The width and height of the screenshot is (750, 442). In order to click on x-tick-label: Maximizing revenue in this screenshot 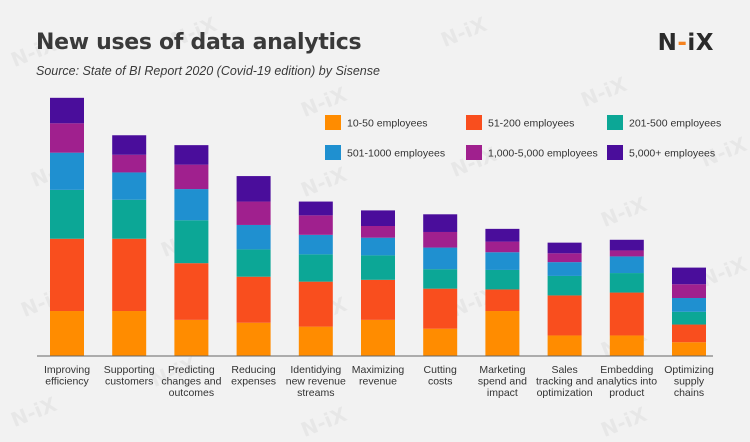, I will do `click(378, 376)`.